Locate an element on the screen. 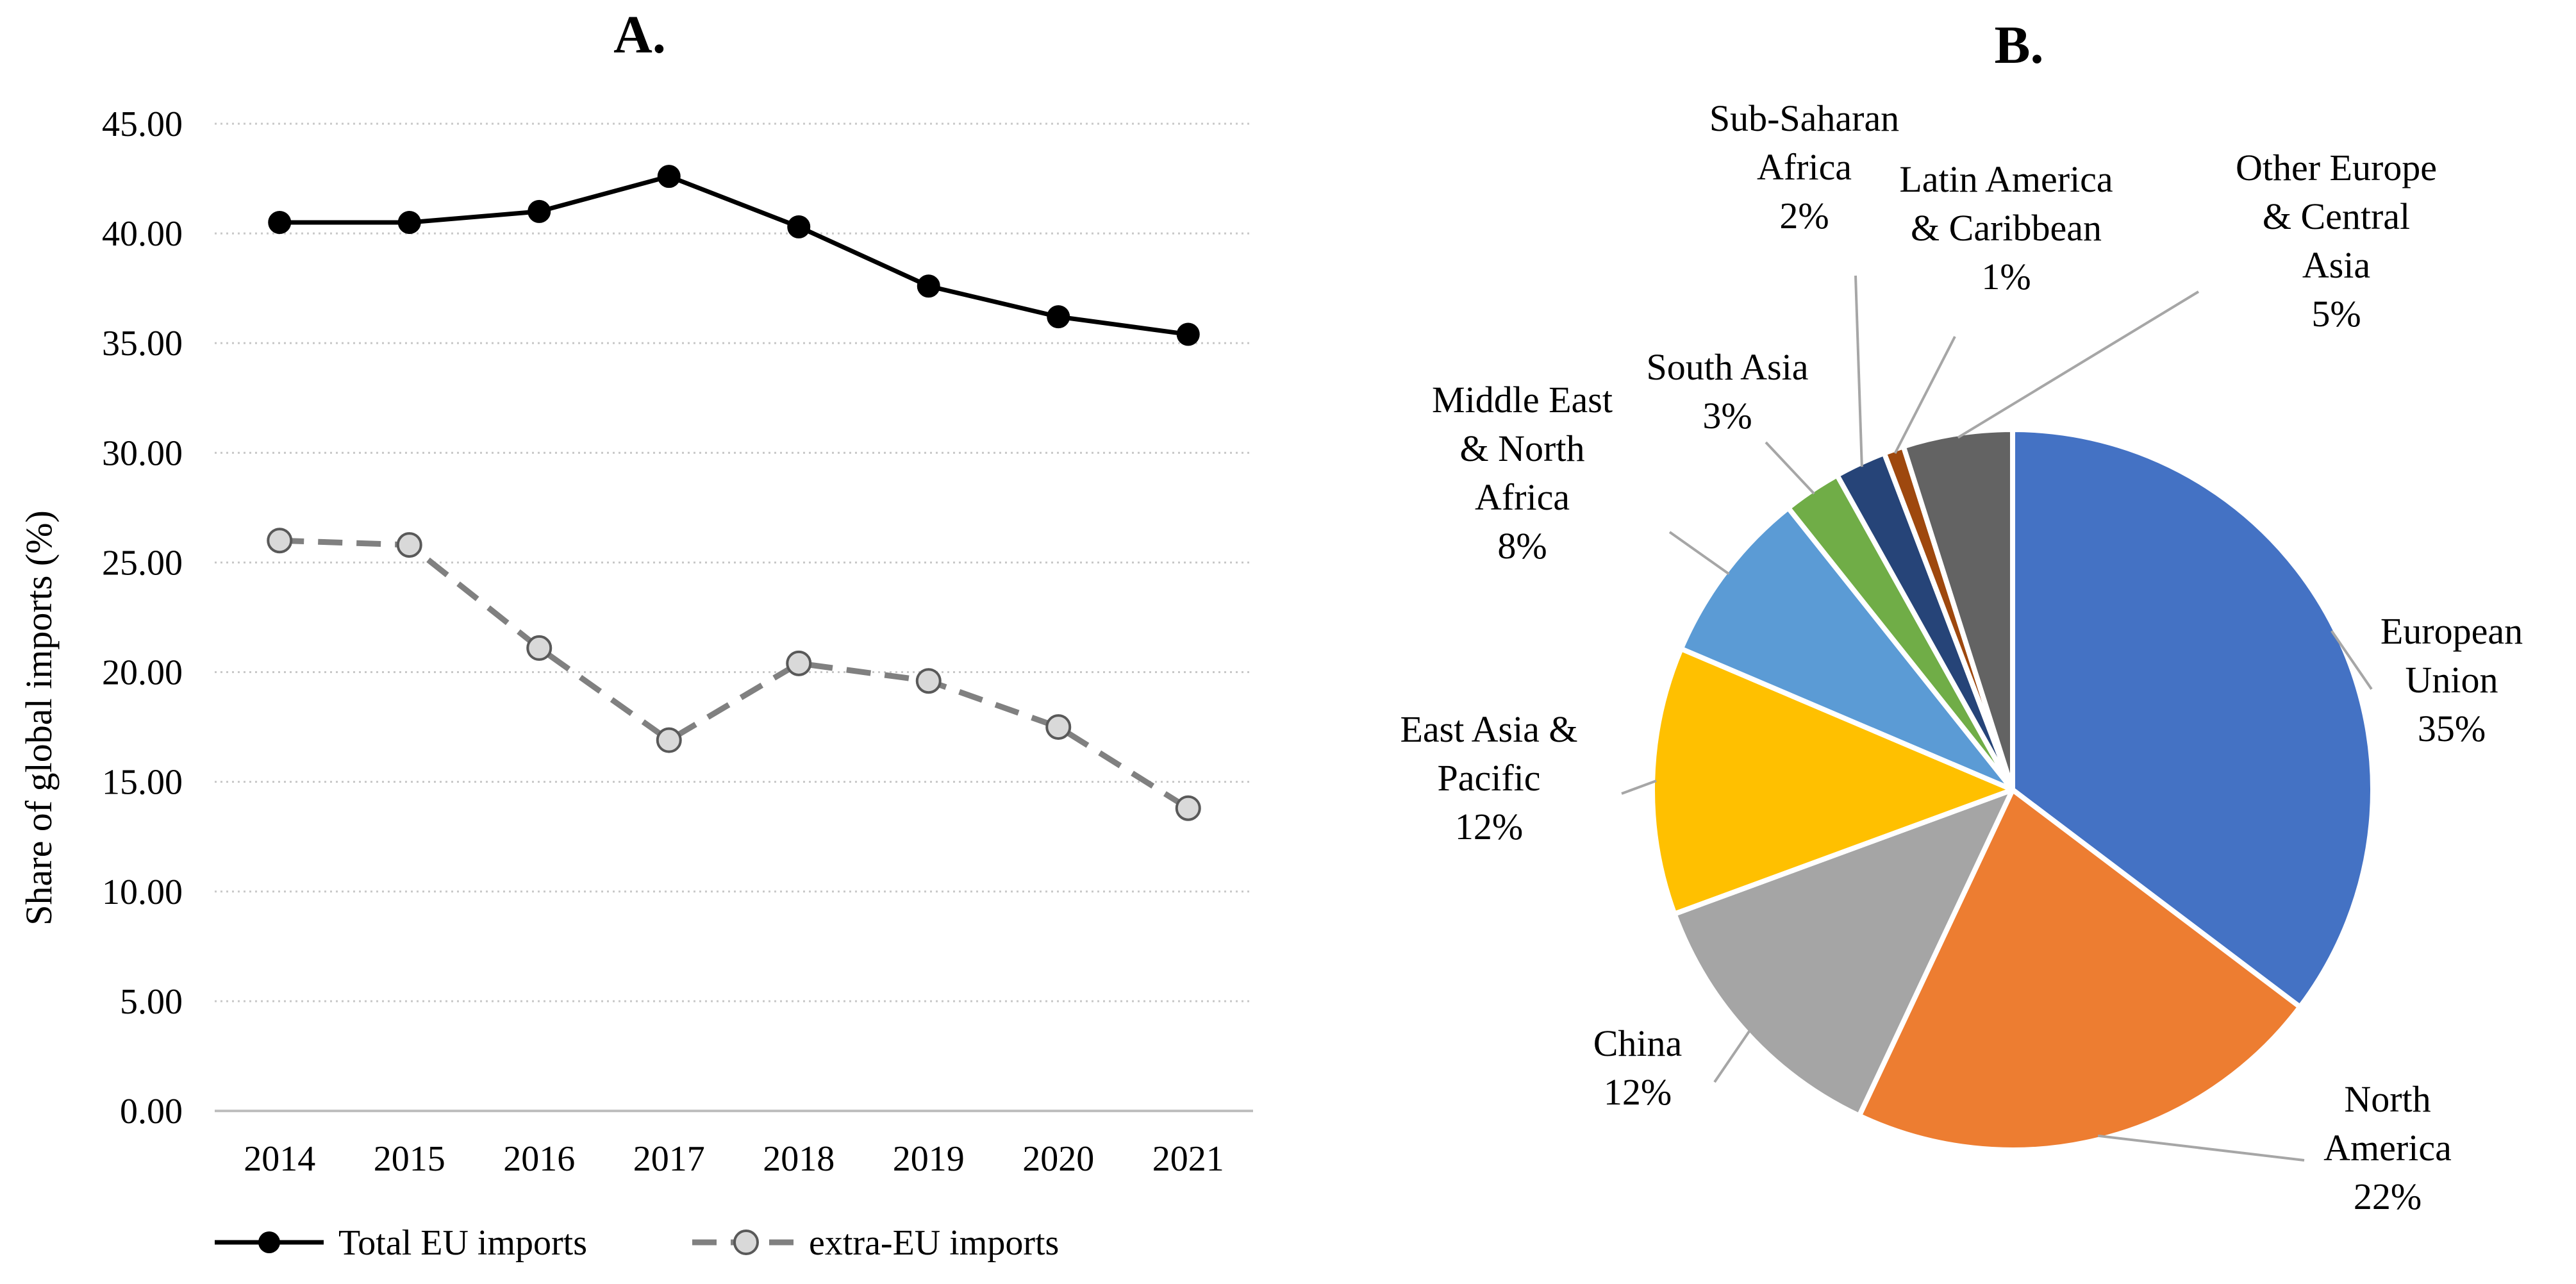 The width and height of the screenshot is (2576, 1284). pie-label-line: Union is located at coordinates (2452, 680).